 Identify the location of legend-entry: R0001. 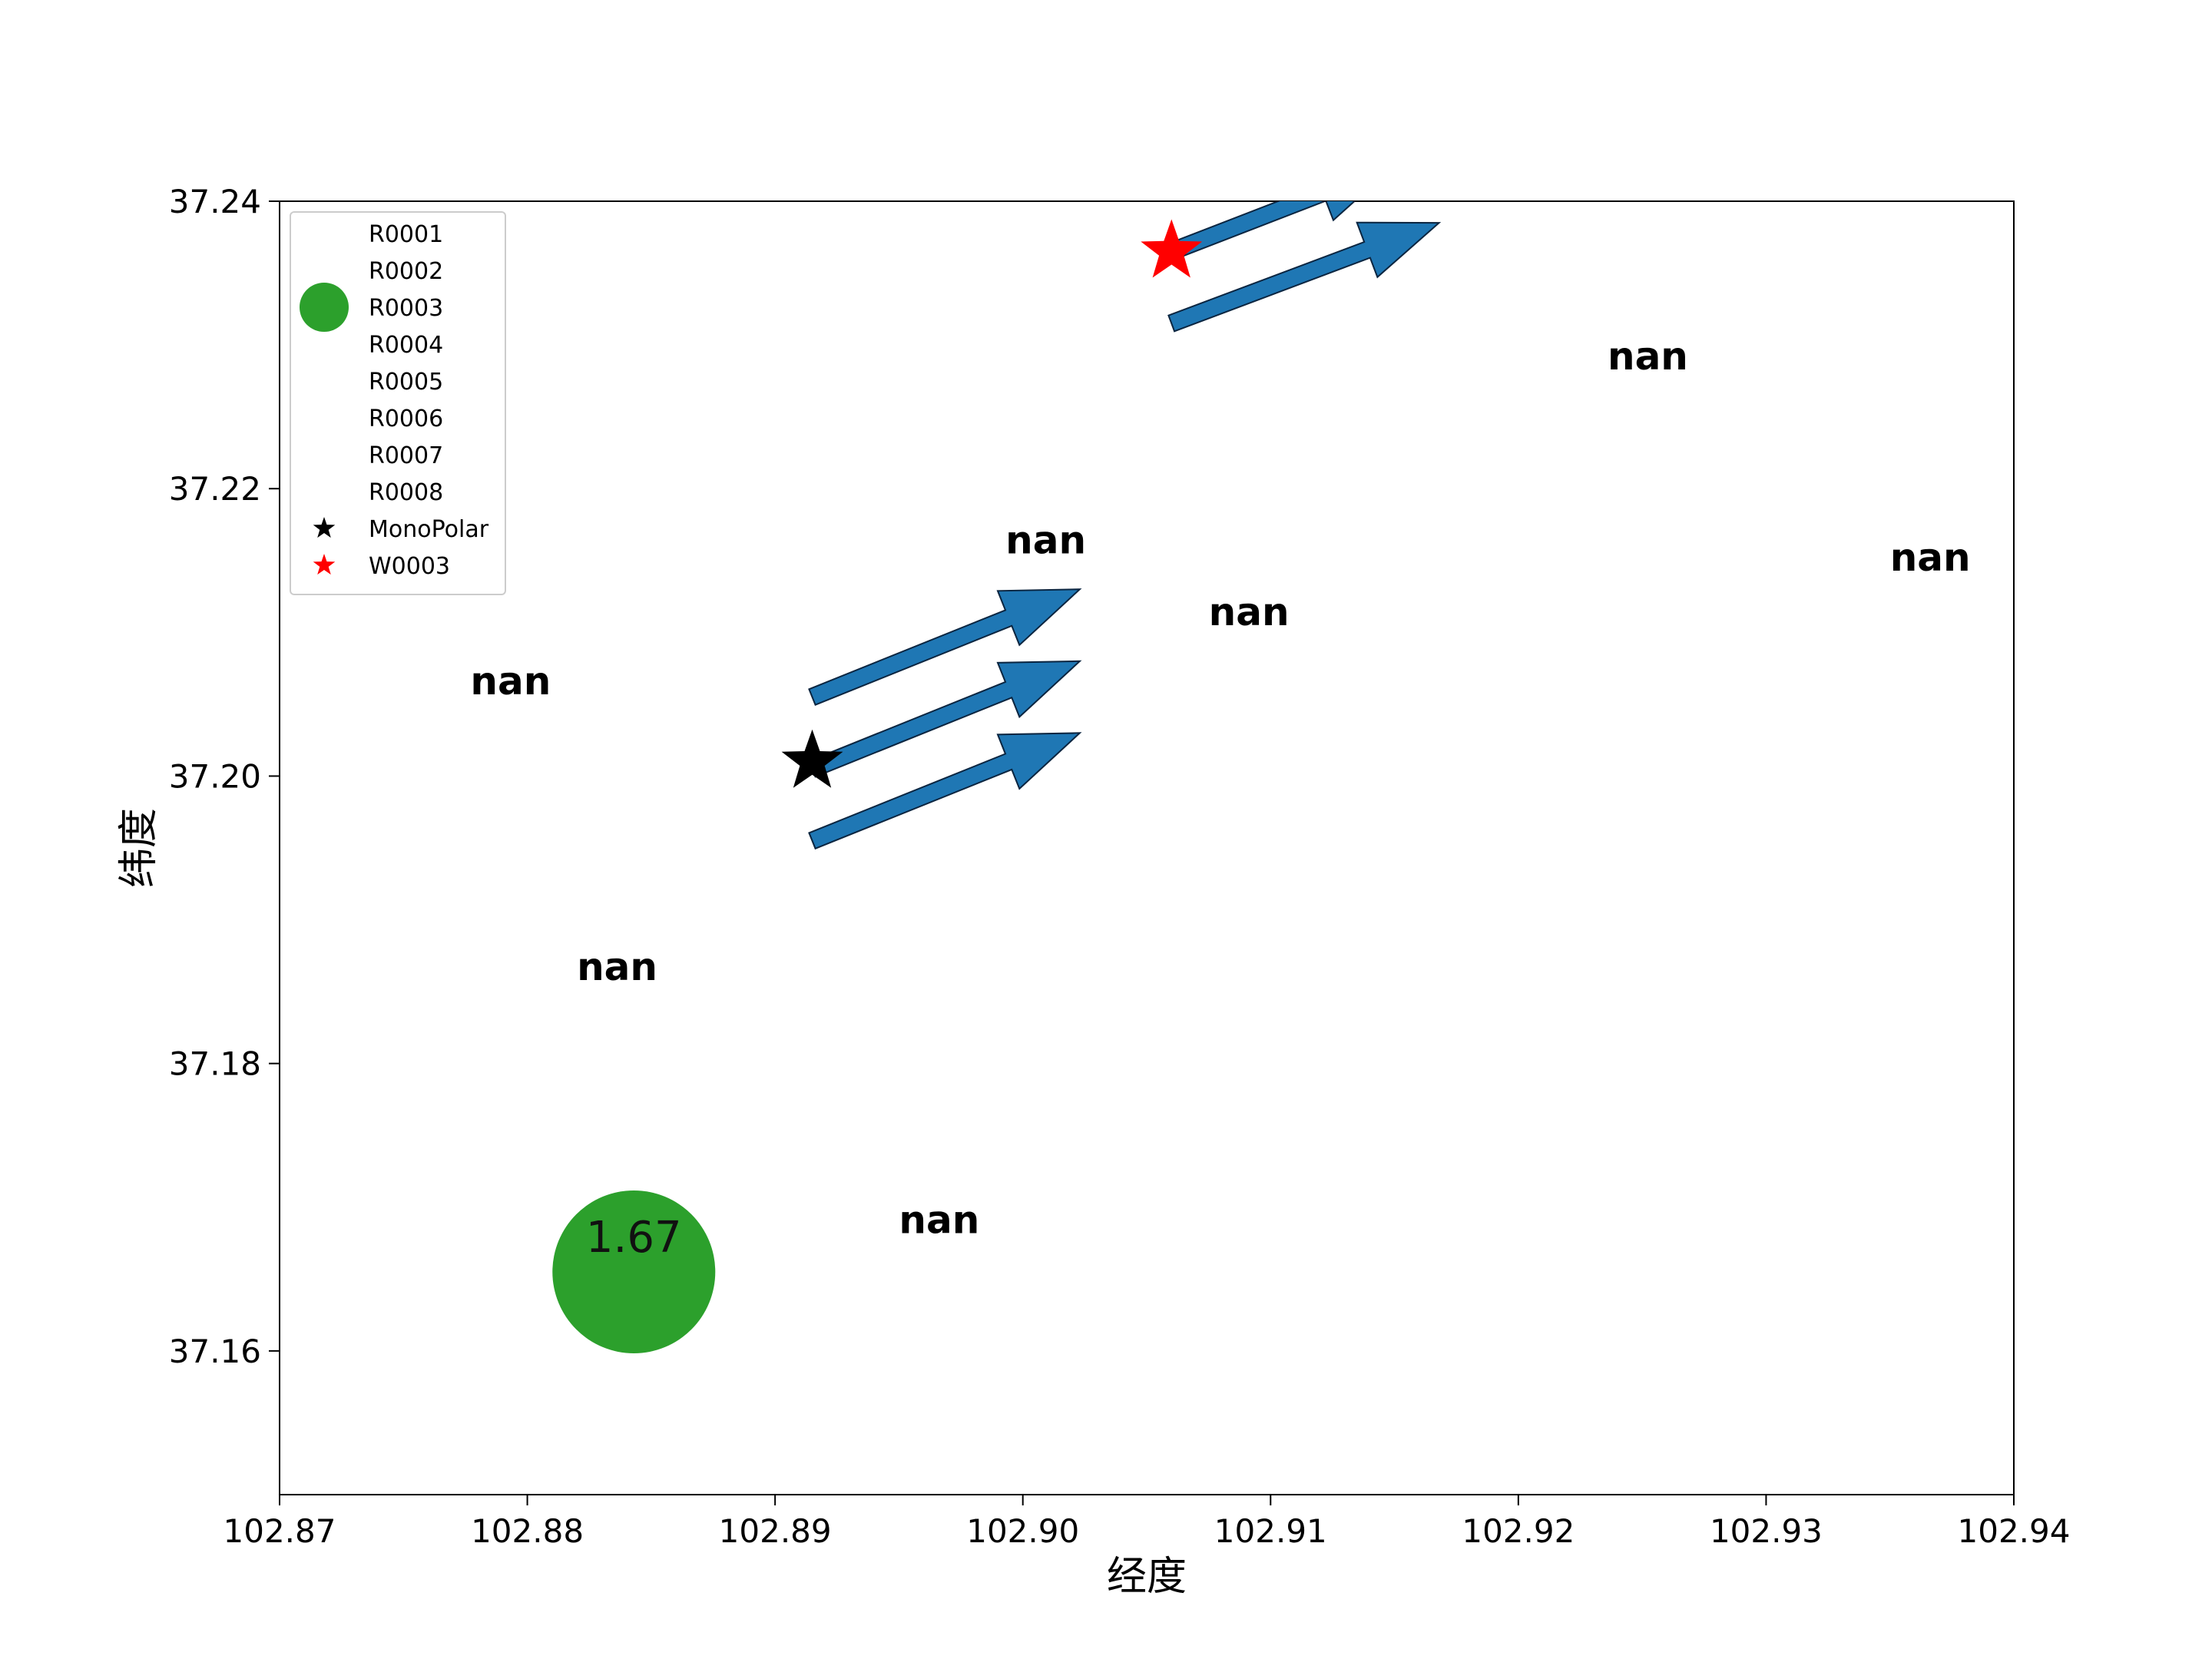
(406, 234).